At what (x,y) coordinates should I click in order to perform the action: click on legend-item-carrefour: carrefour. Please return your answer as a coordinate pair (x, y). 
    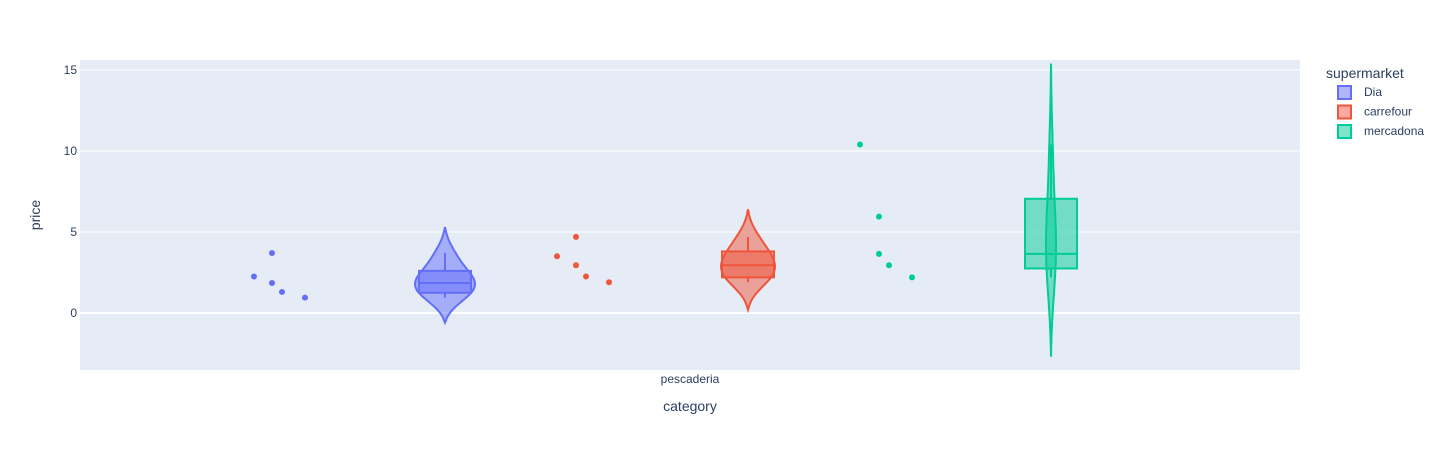
    Looking at the image, I should click on (1374, 112).